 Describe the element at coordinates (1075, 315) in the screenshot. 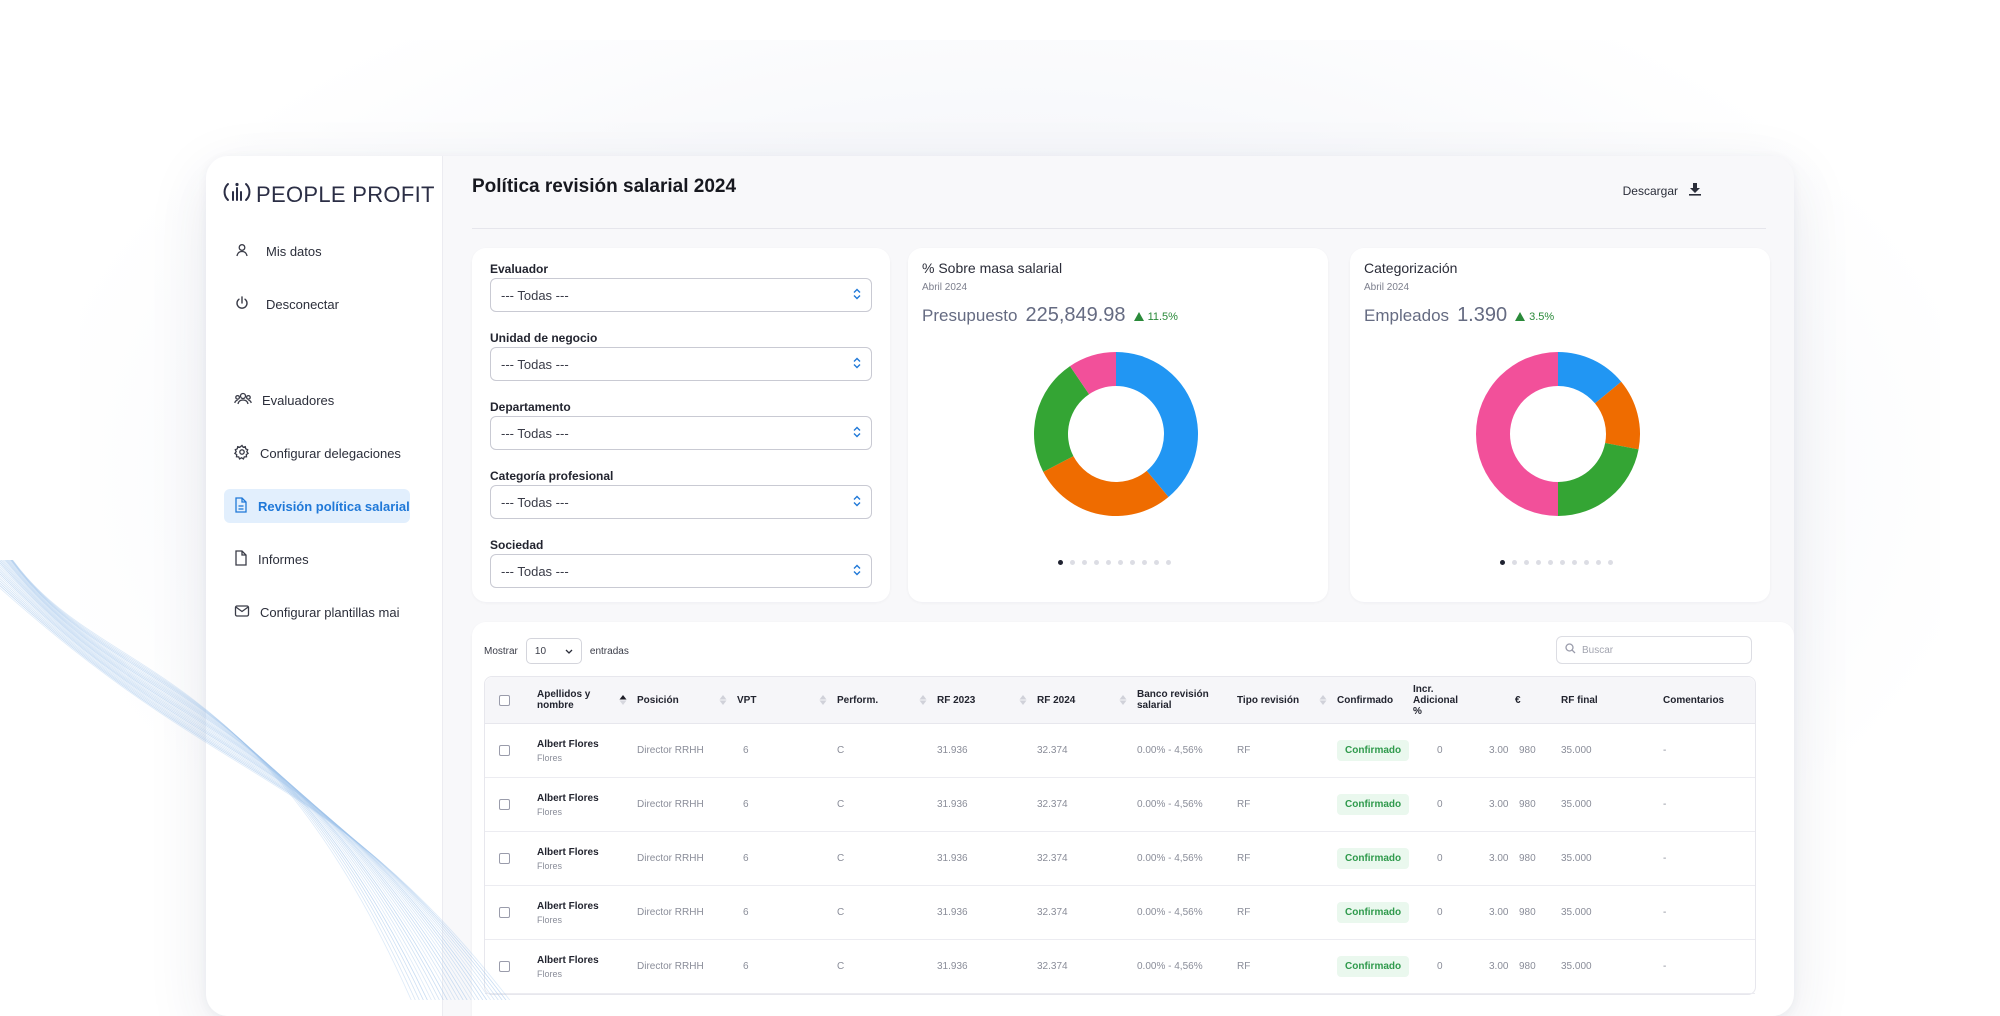

I see `kpi-value: 225,849.98` at that location.